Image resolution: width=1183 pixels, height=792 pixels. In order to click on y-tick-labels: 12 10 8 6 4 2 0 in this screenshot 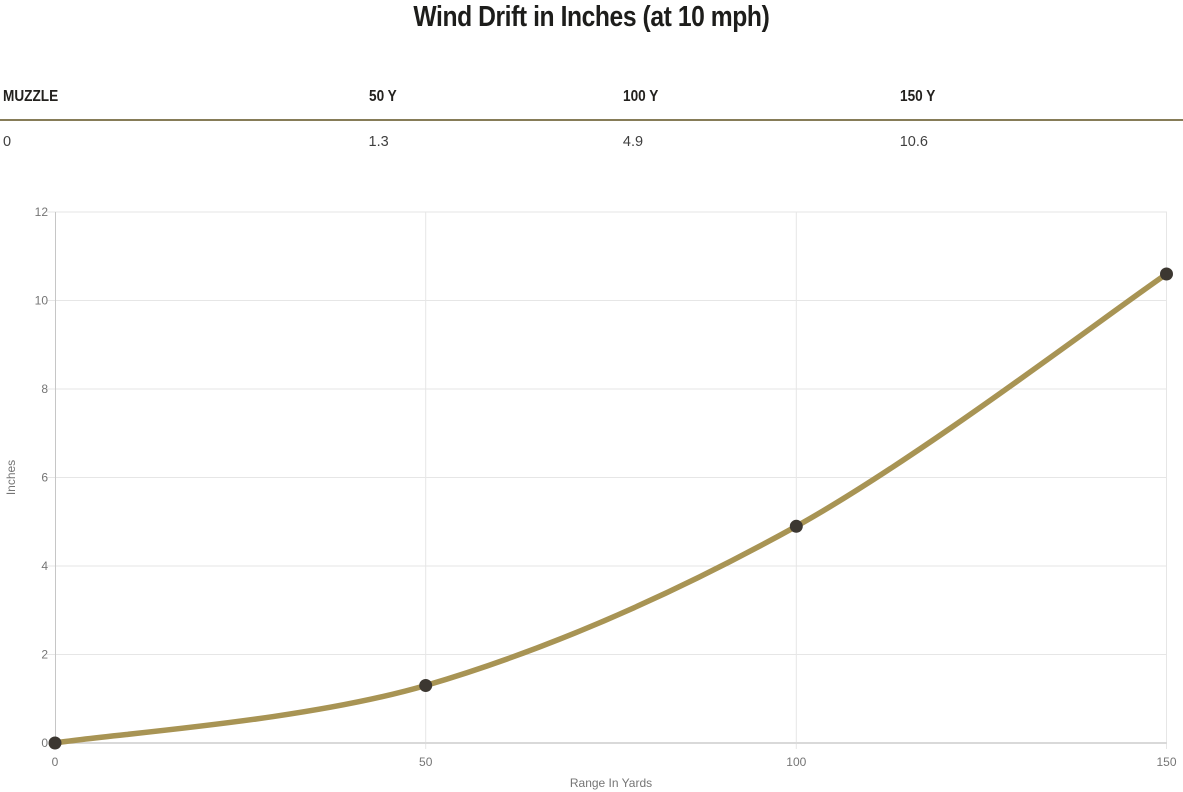, I will do `click(42, 477)`.